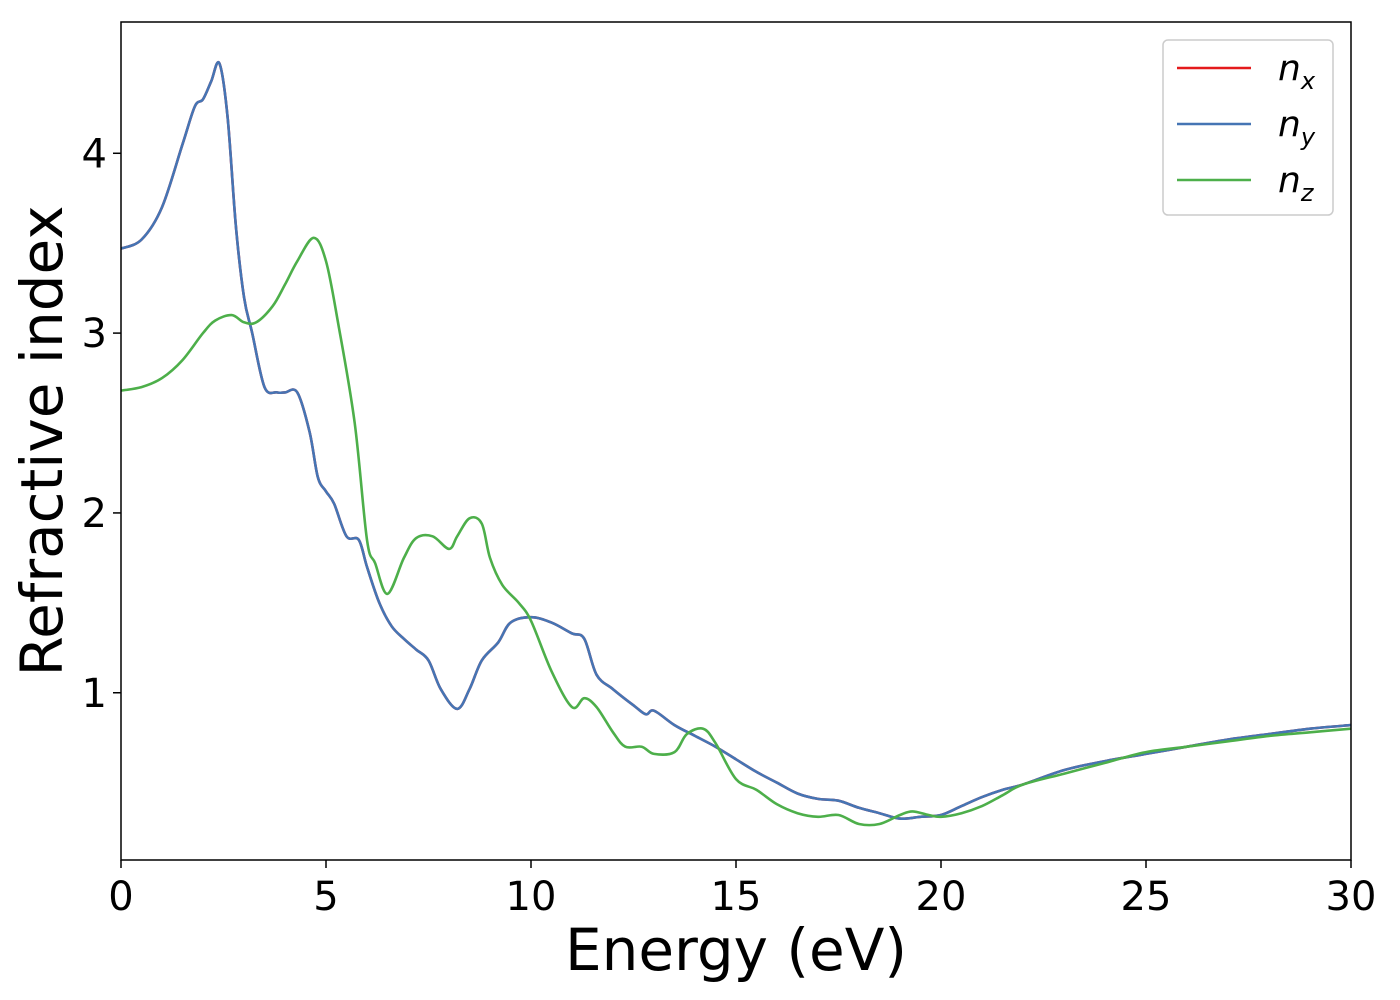  I want to click on x-tick-label: 10, so click(531, 897).